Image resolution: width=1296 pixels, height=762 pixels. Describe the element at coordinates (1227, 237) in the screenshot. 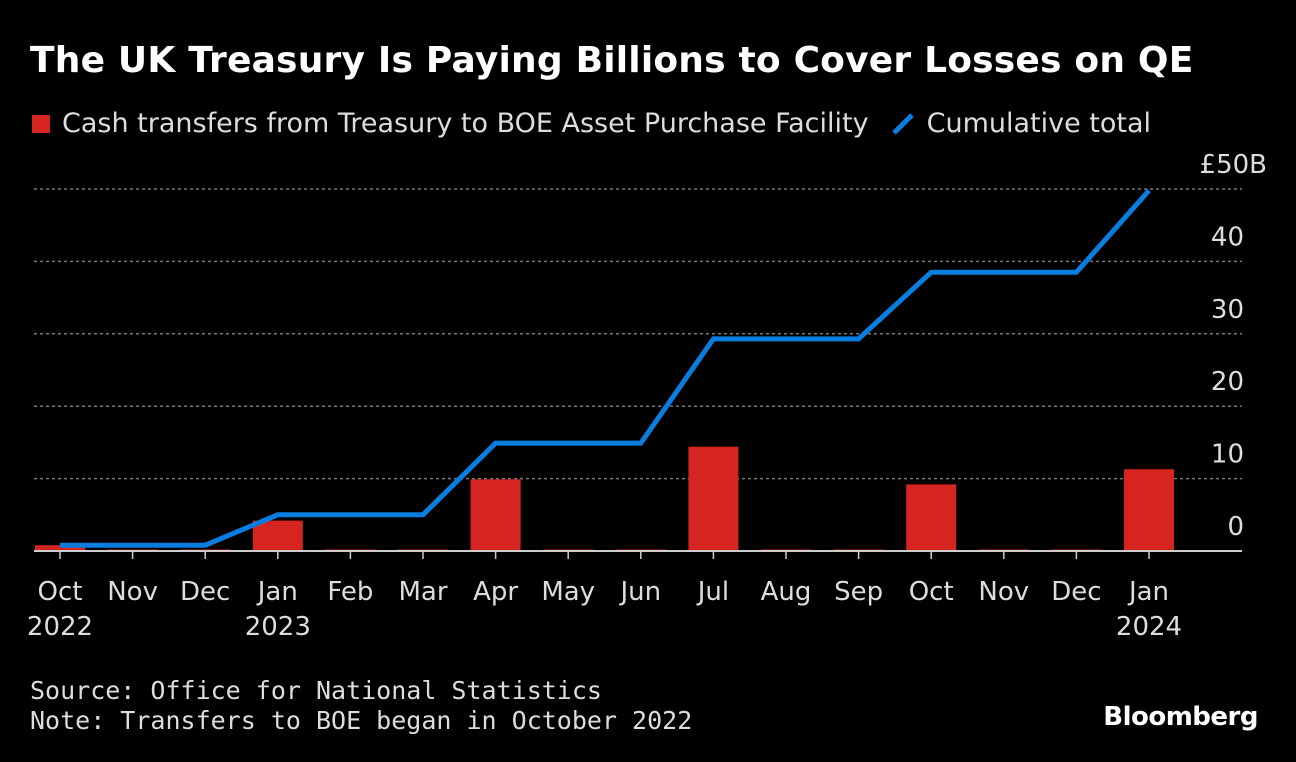

I see `y-tick-label: 40` at that location.